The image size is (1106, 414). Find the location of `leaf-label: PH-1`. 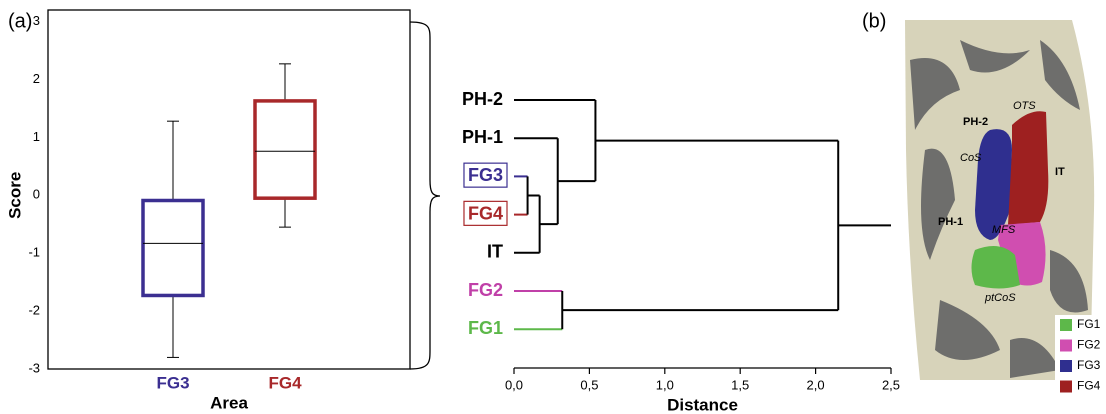

leaf-label: PH-1 is located at coordinates (482, 137).